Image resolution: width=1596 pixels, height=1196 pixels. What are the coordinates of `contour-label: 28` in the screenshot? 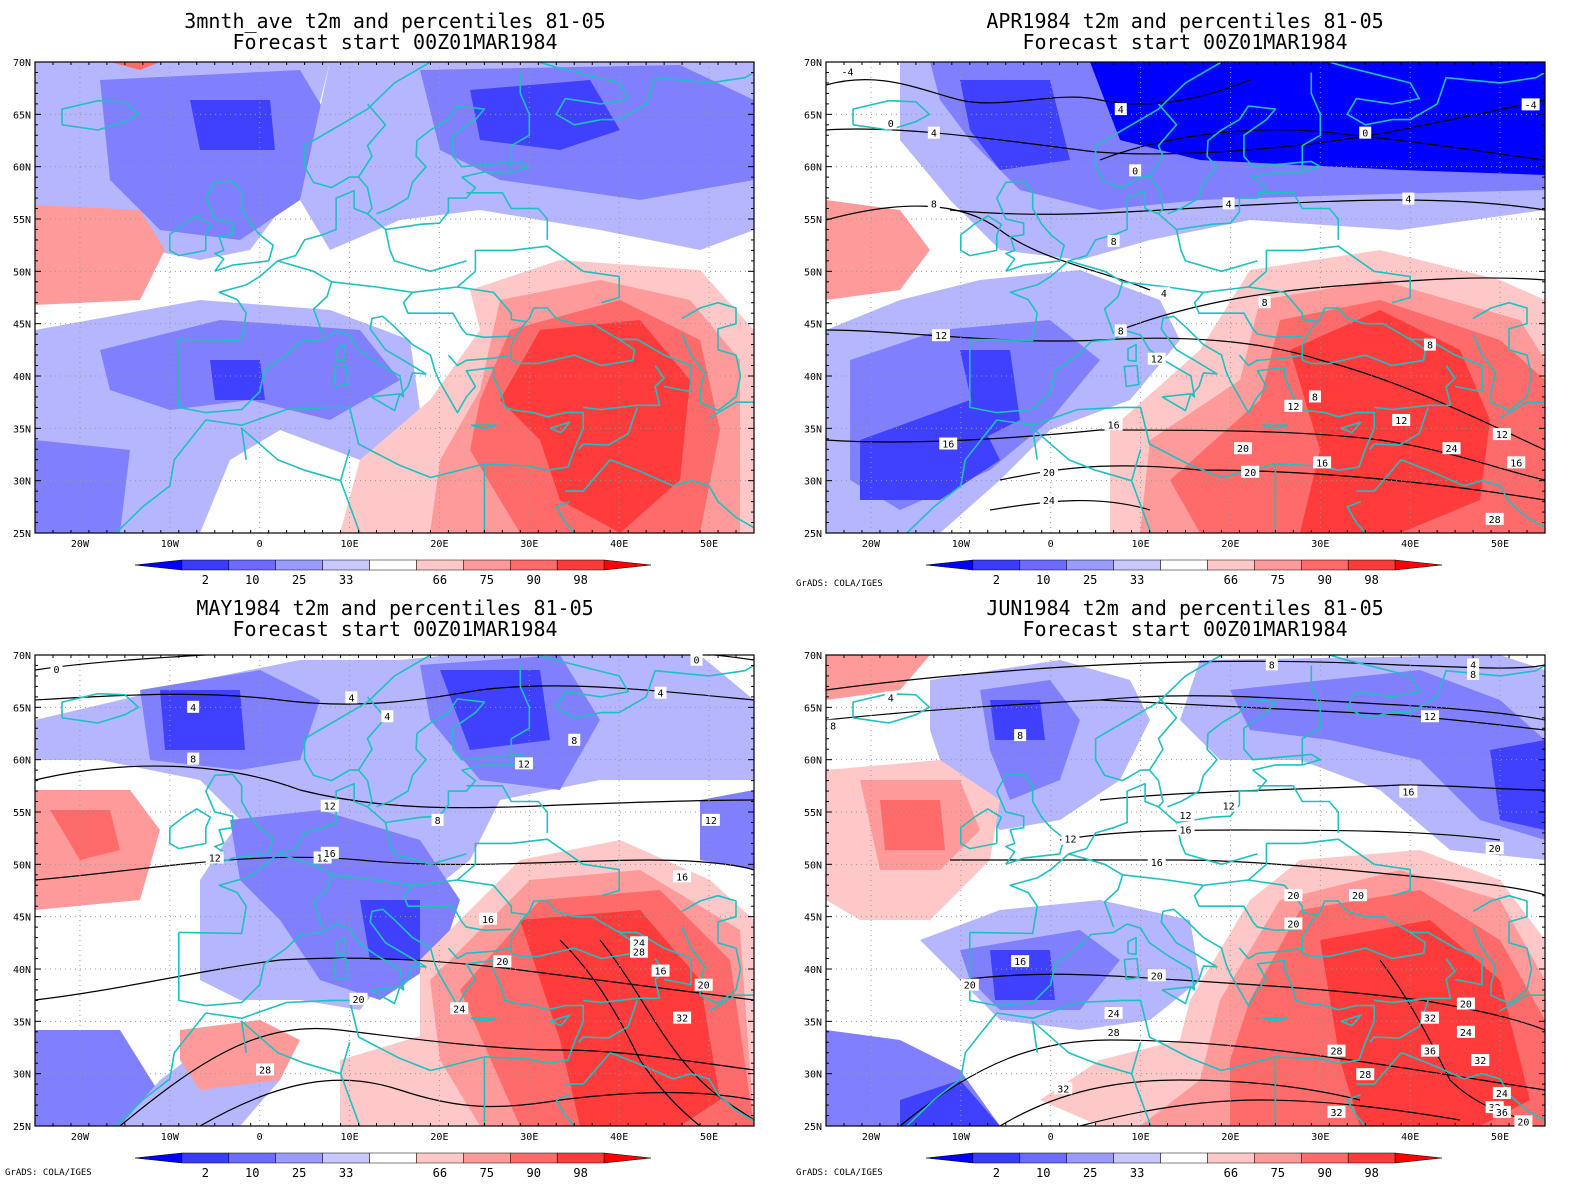 It's located at (1114, 1033).